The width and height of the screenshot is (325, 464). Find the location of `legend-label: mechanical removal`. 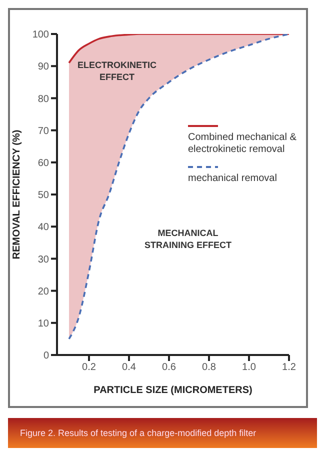

legend-label: mechanical removal is located at coordinates (232, 178).